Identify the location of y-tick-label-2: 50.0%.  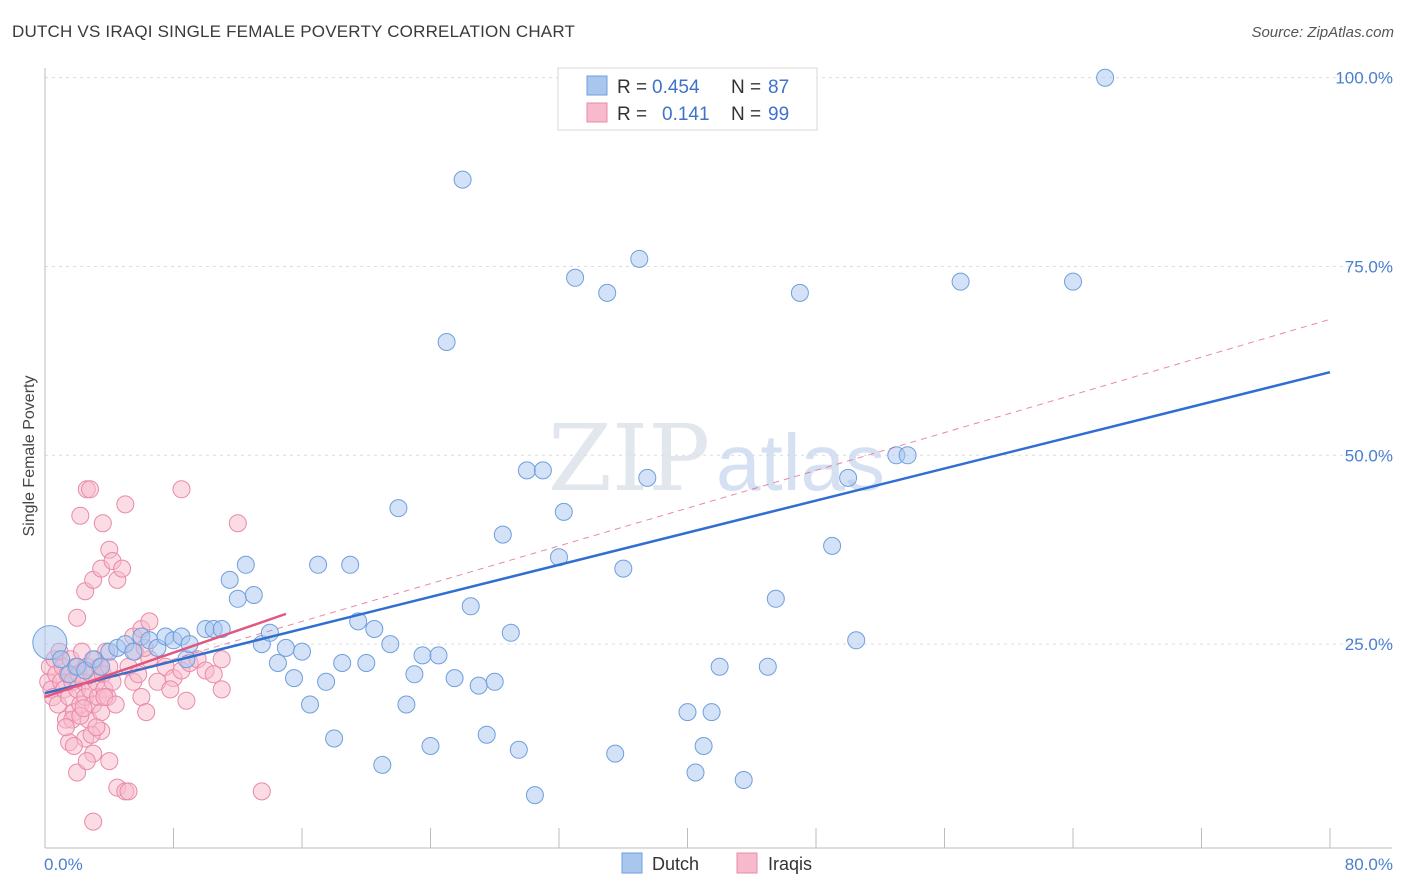
(1369, 455).